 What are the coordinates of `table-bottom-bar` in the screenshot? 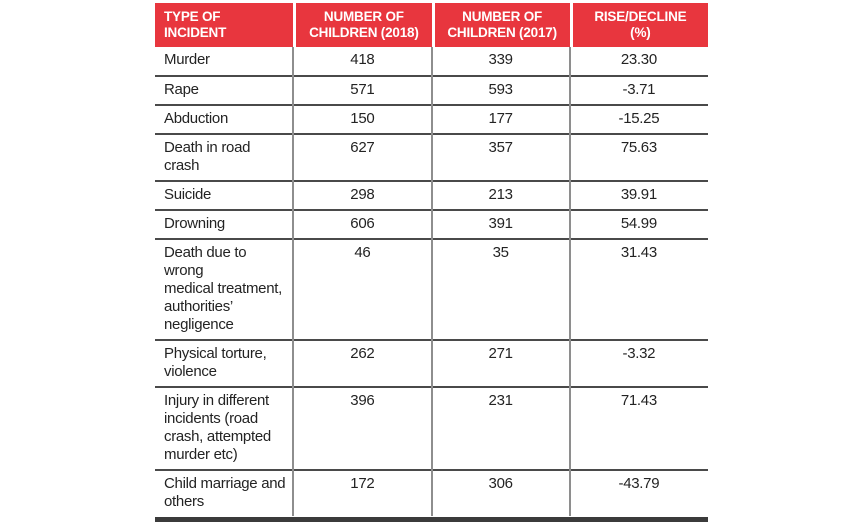 It's located at (431, 519).